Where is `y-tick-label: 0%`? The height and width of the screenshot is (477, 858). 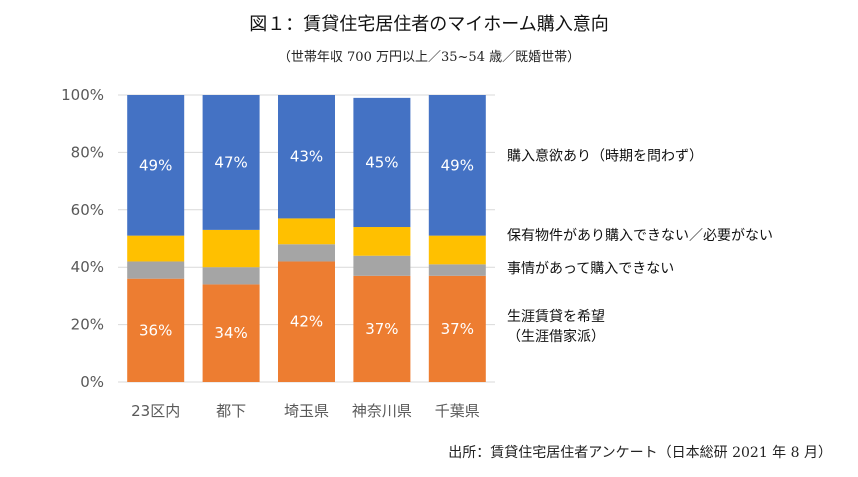 y-tick-label: 0% is located at coordinates (92, 382).